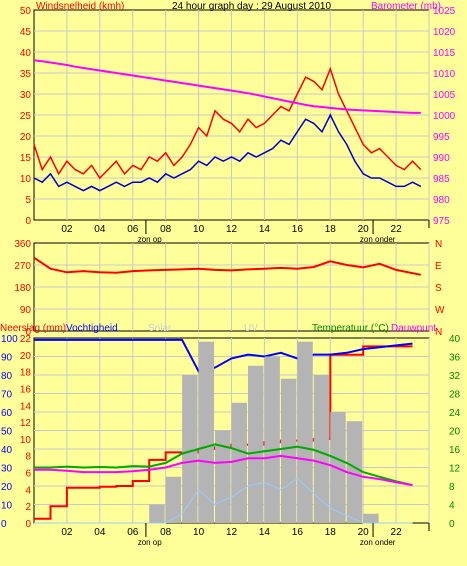 Image resolution: width=467 pixels, height=566 pixels. What do you see at coordinates (166, 532) in the screenshot?
I see `panel3-xtick-label: 08` at bounding box center [166, 532].